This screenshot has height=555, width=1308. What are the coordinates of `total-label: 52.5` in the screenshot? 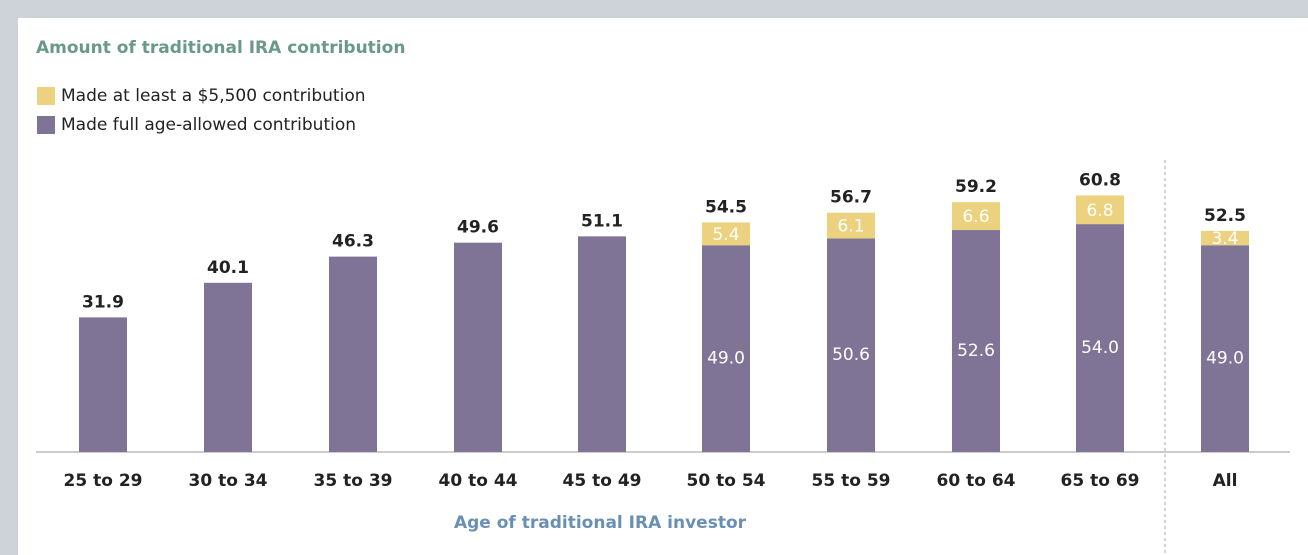 It's located at (1225, 216).